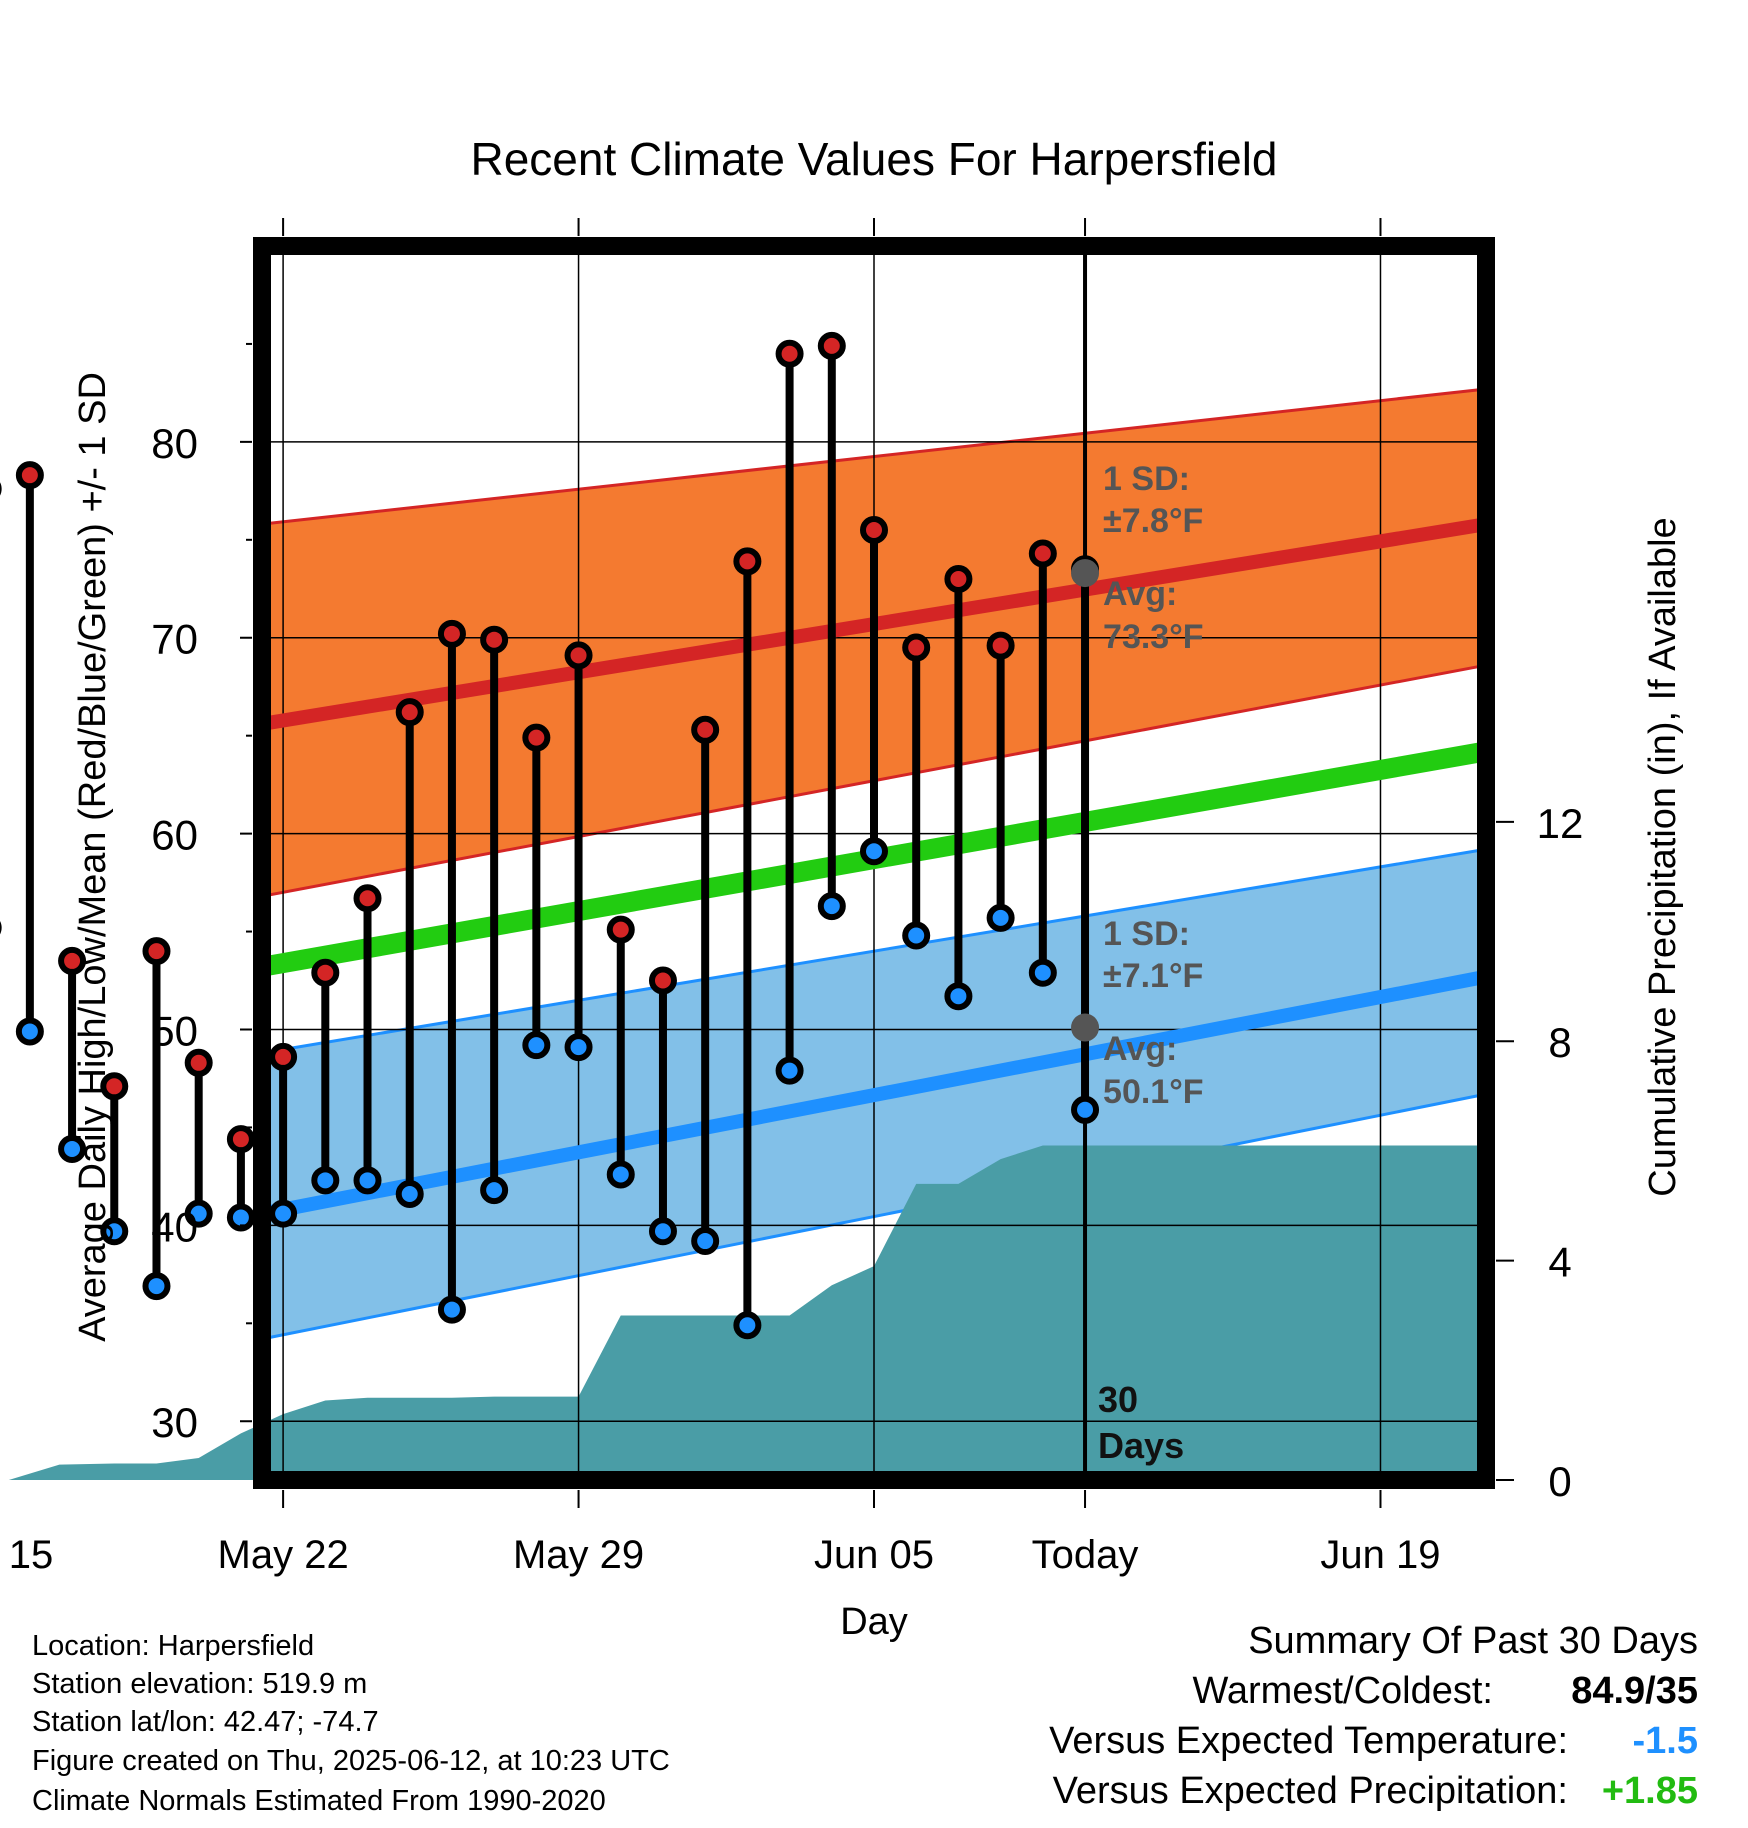 This screenshot has width=1748, height=1828. Describe the element at coordinates (873, 159) in the screenshot. I see `chart-title: Recent Climate Values For Harpersfield` at that location.